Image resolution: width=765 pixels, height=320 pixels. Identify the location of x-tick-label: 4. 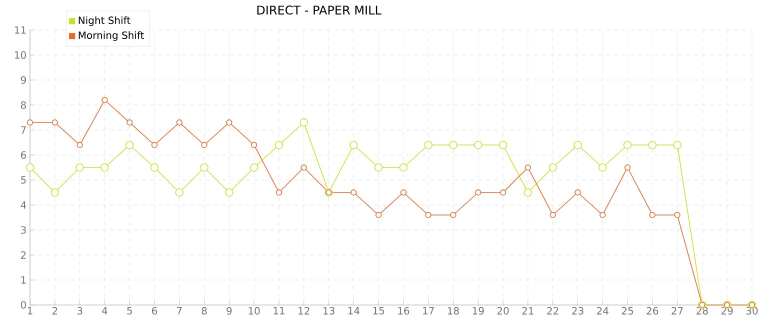
(105, 310).